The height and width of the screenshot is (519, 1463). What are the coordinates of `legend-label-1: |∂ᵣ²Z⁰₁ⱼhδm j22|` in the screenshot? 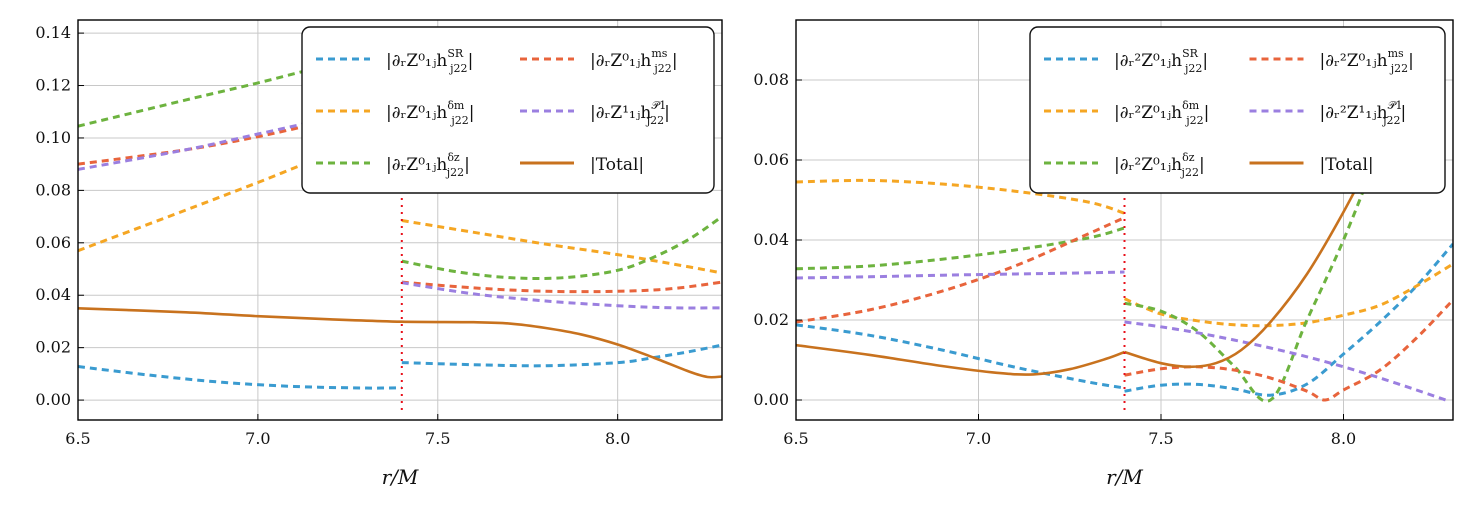 It's located at (1161, 113).